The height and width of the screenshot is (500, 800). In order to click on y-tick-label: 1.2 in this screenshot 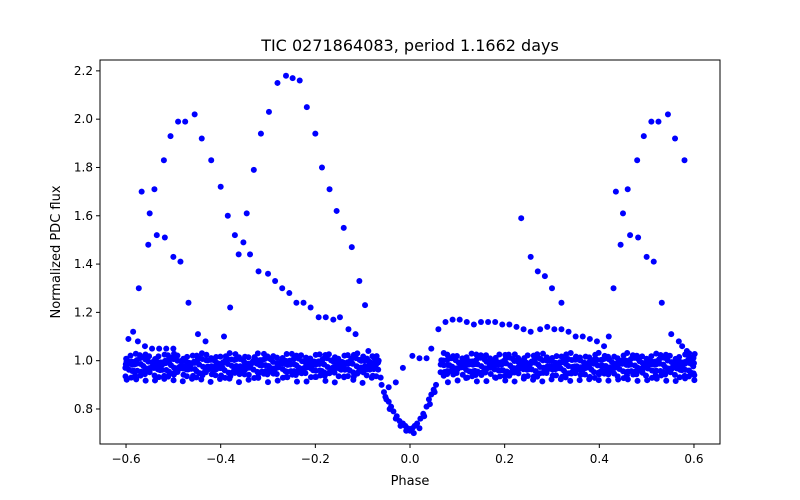, I will do `click(83, 312)`.